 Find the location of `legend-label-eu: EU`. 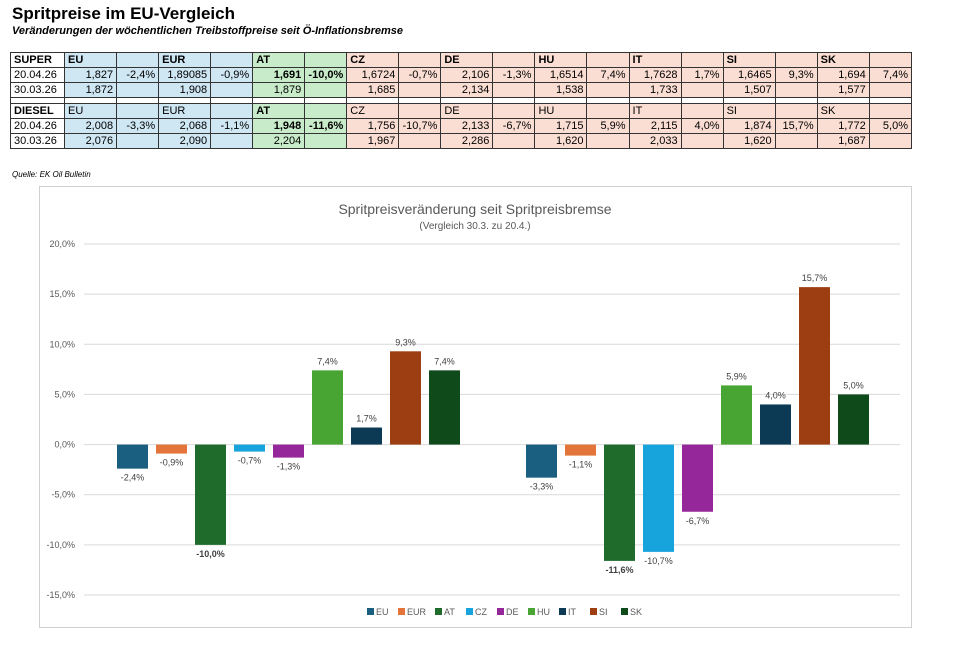

legend-label-eu: EU is located at coordinates (382, 612).